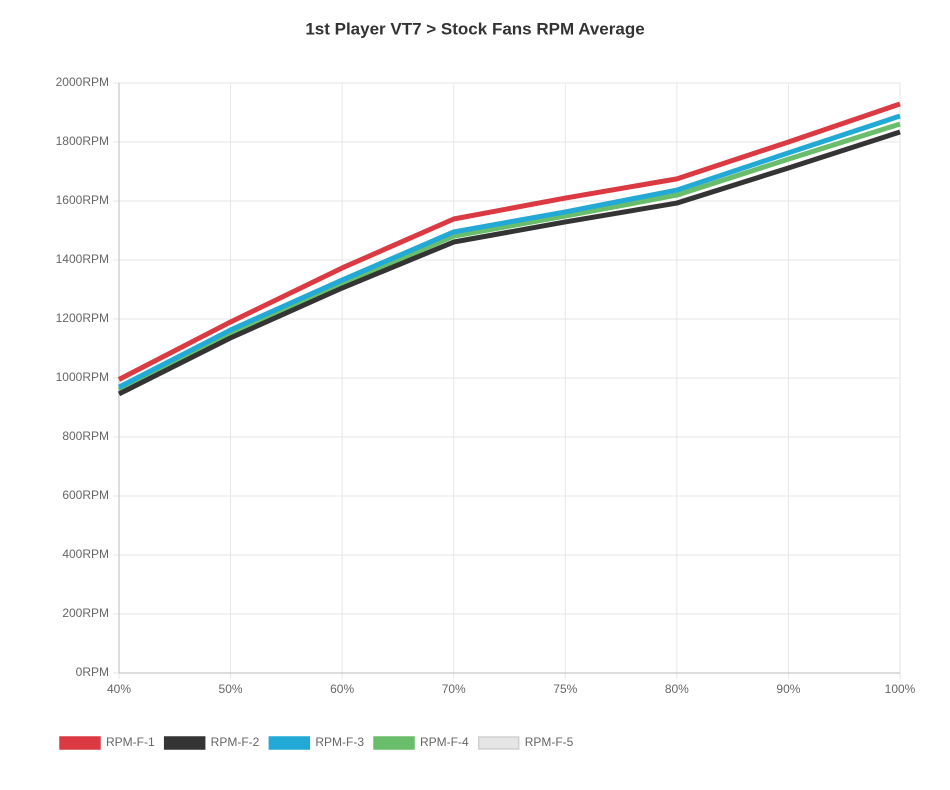 This screenshot has width=950, height=790. Describe the element at coordinates (677, 689) in the screenshot. I see `x-tick-label: 80%` at that location.